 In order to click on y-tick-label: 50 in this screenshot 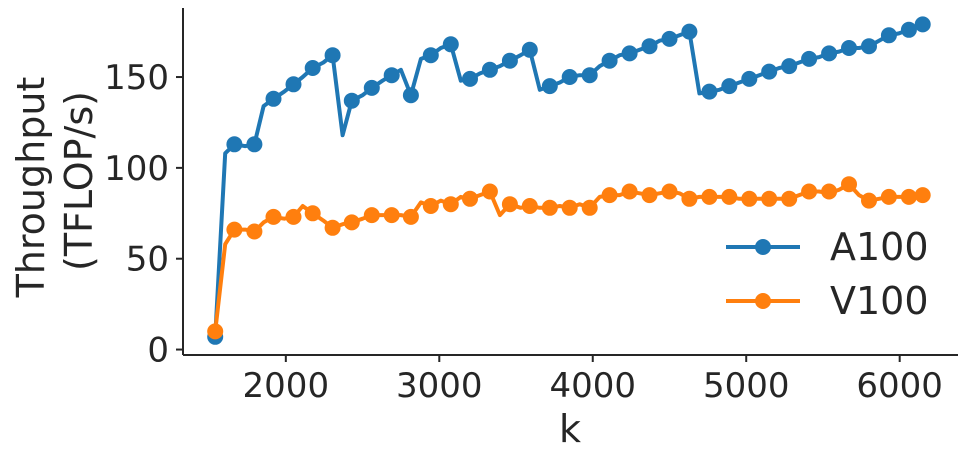, I will do `click(147, 260)`.